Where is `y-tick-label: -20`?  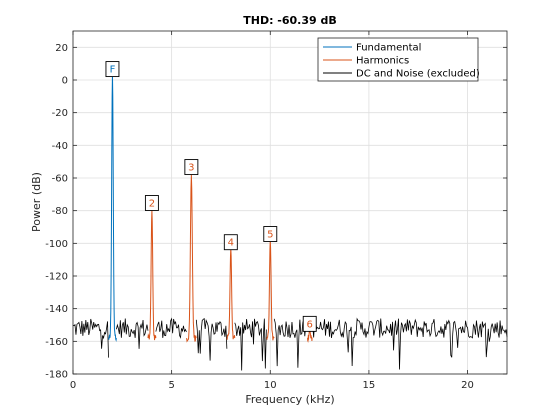 y-tick-label: -20 is located at coordinates (60, 113).